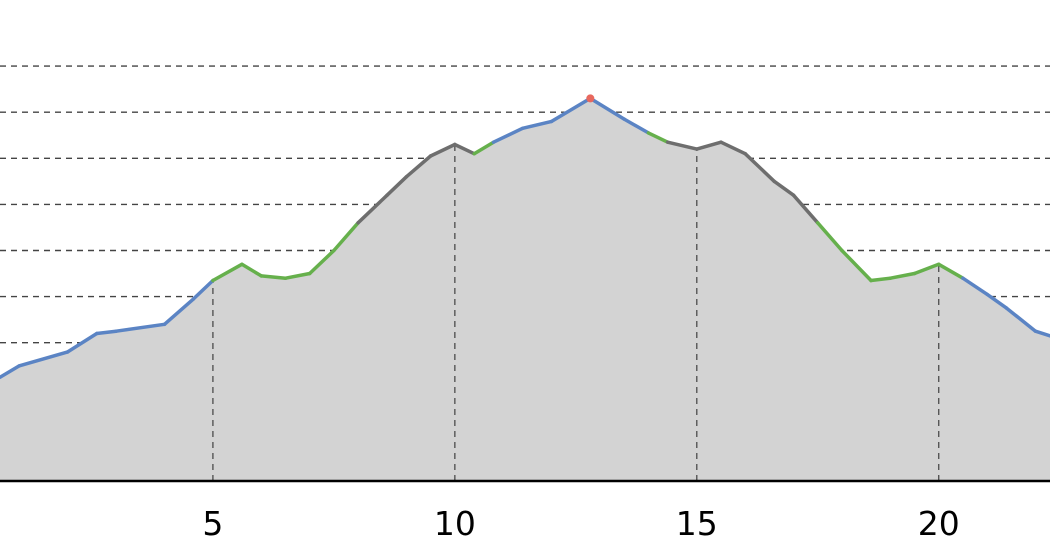  What do you see at coordinates (697, 523) in the screenshot?
I see `x-tick-label-2: 15` at bounding box center [697, 523].